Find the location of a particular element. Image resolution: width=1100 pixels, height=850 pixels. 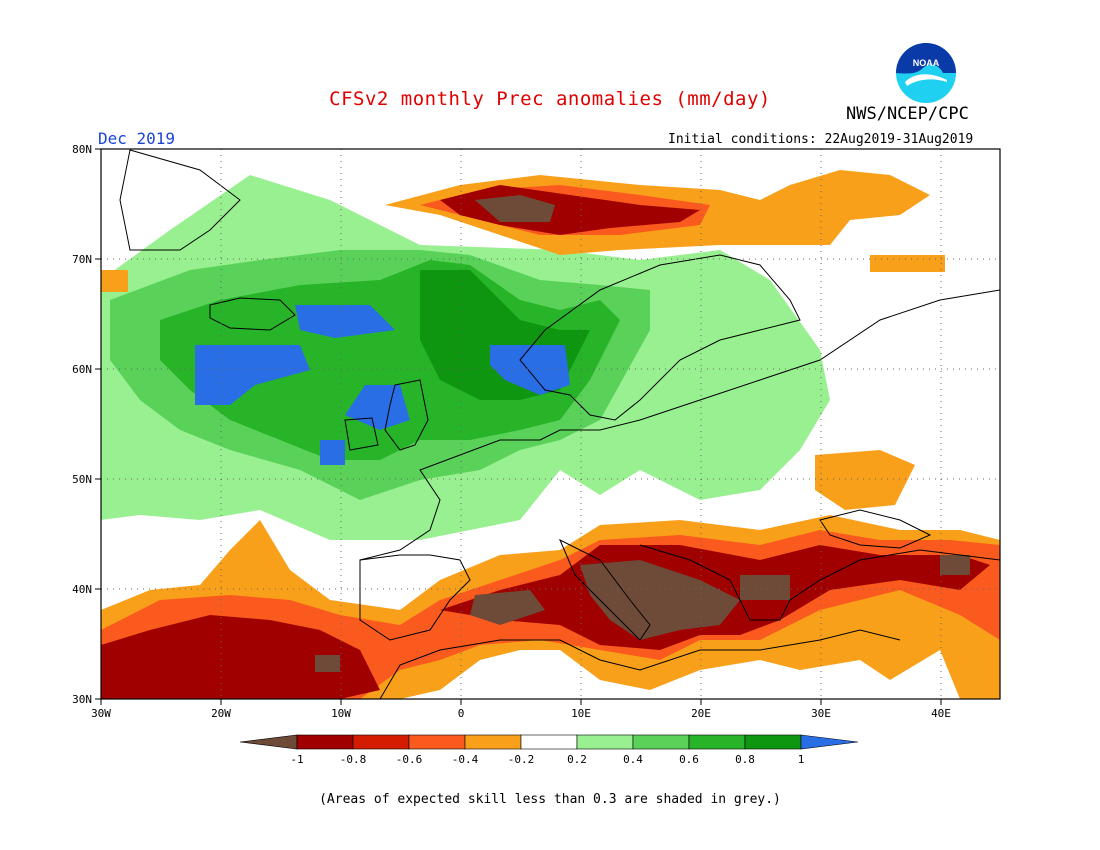

lon-label: 0 is located at coordinates (461, 713).